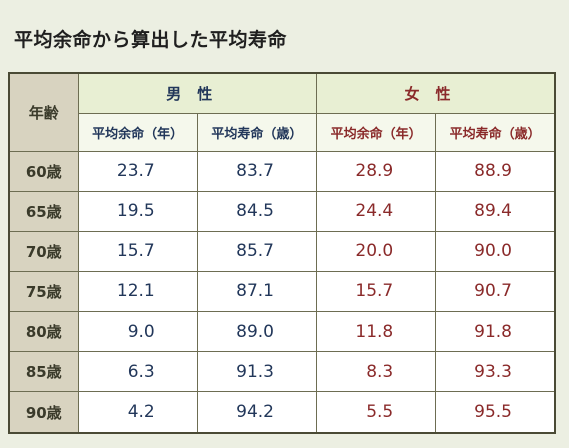 This screenshot has width=569, height=448. What do you see at coordinates (197, 93) in the screenshot?
I see `male-group-header: 男性` at bounding box center [197, 93].